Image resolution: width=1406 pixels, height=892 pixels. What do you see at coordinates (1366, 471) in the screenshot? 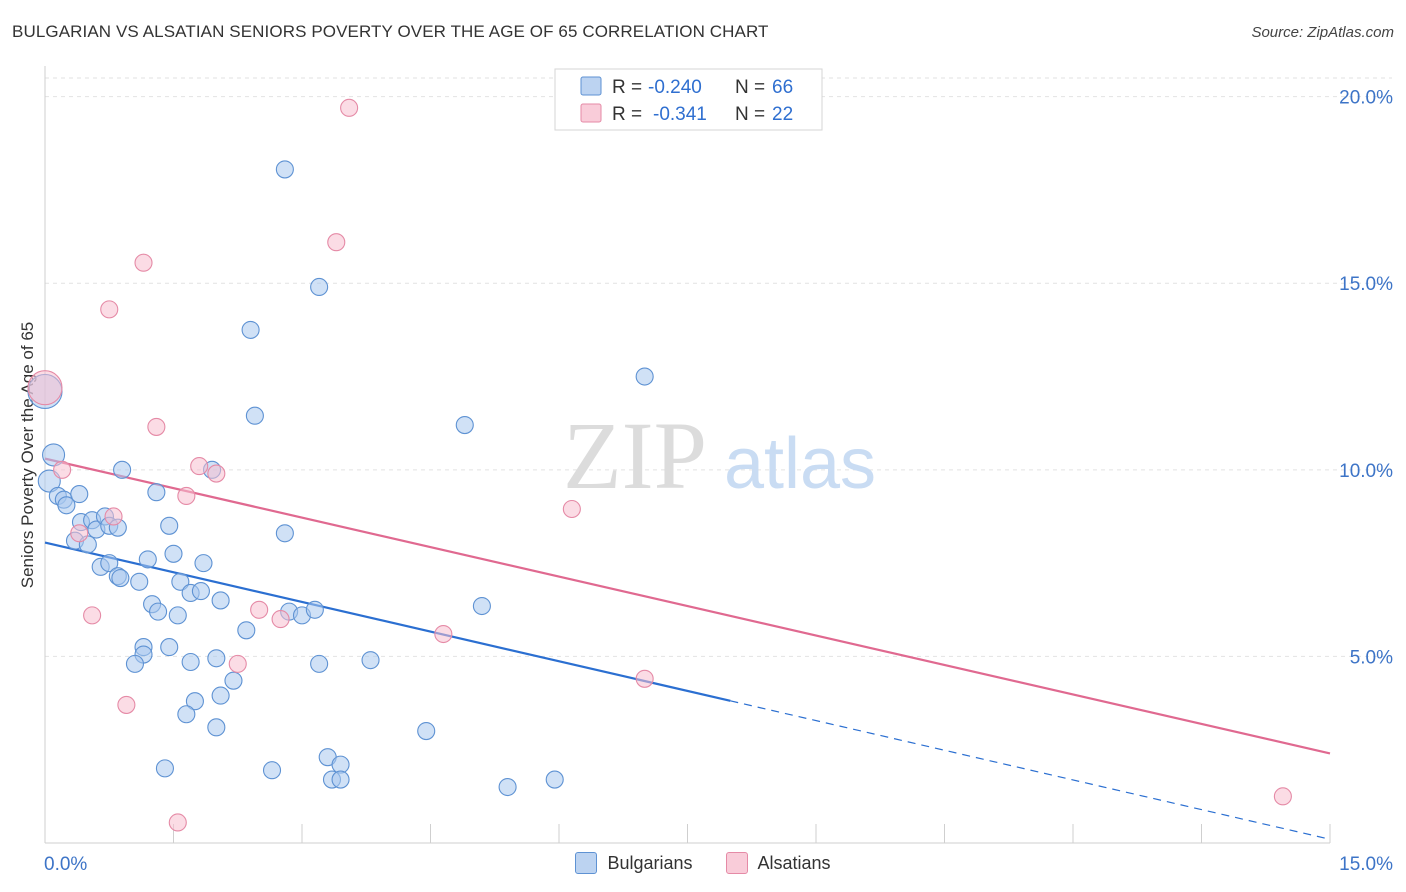
I see `y-tick-label: 10.0%` at bounding box center [1366, 471].